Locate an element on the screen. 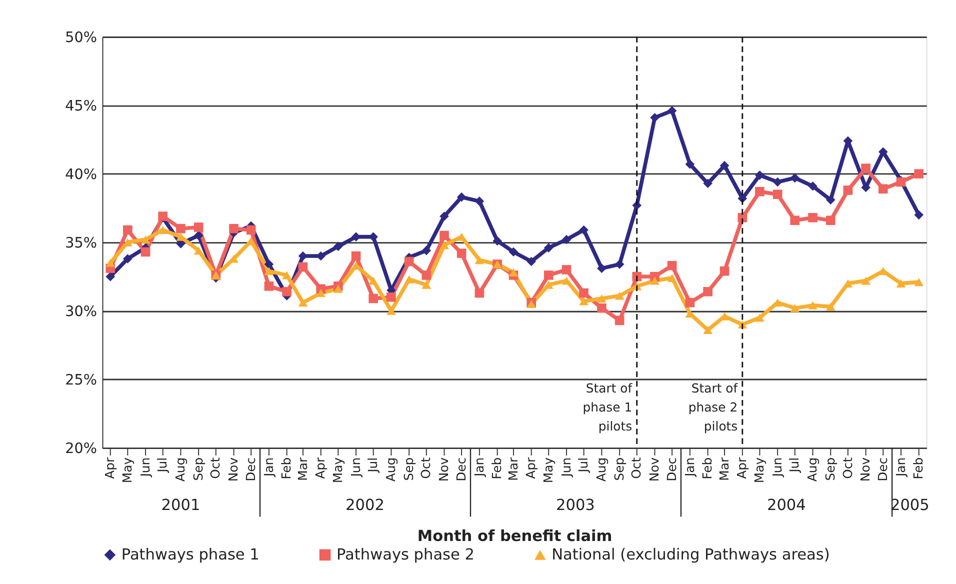 The height and width of the screenshot is (584, 956). text: 2001 is located at coordinates (180, 505).